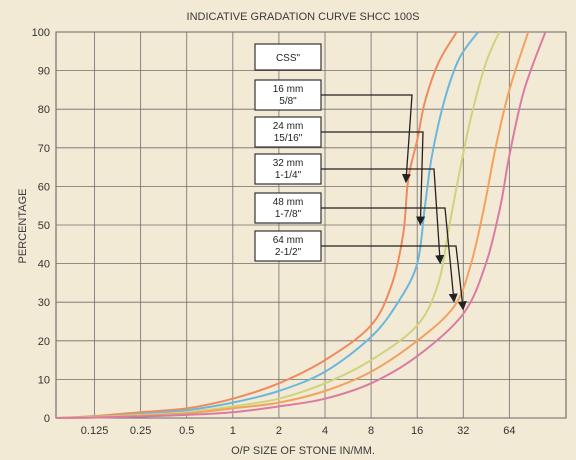 The image size is (576, 460). What do you see at coordinates (288, 101) in the screenshot?
I see `legend-label-line: 5/8"` at bounding box center [288, 101].